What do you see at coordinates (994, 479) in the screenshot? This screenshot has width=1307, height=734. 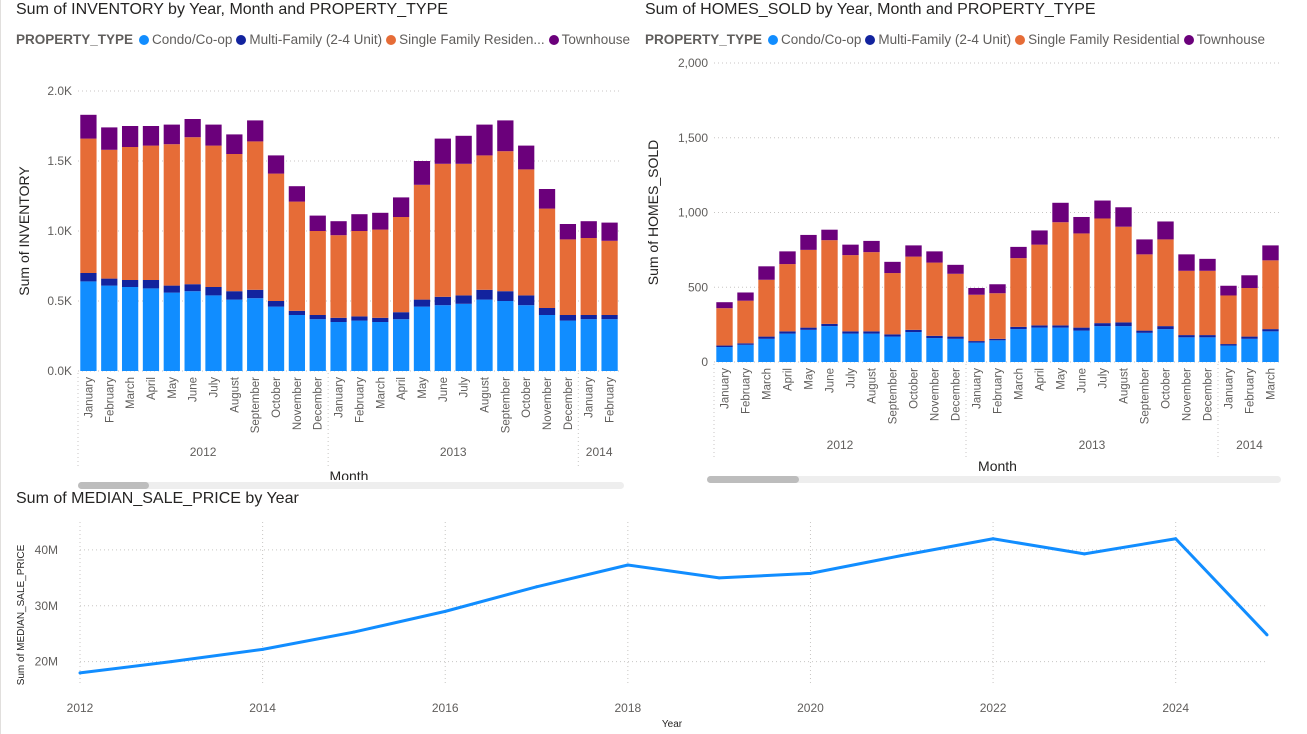 I see `homes-sold-horizontal-scrollbar` at bounding box center [994, 479].